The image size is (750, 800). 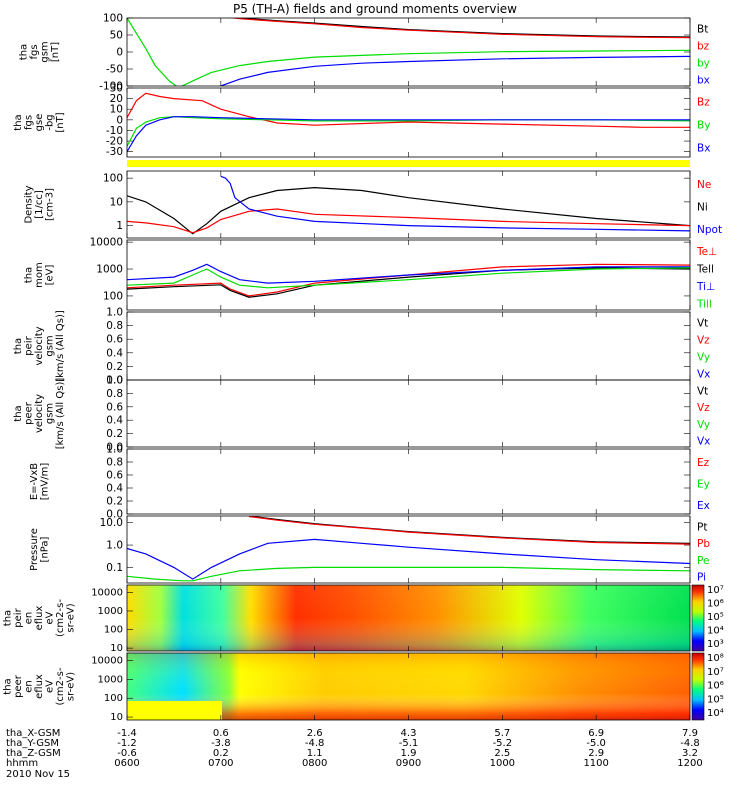 I want to click on y-tick-label: 1, so click(x=119, y=226).